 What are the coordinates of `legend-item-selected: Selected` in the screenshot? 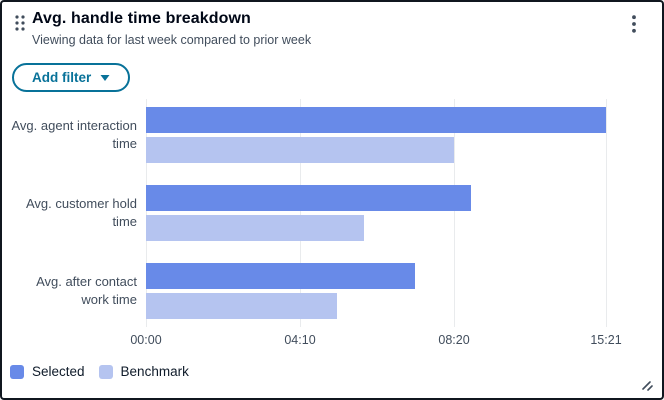 It's located at (47, 371).